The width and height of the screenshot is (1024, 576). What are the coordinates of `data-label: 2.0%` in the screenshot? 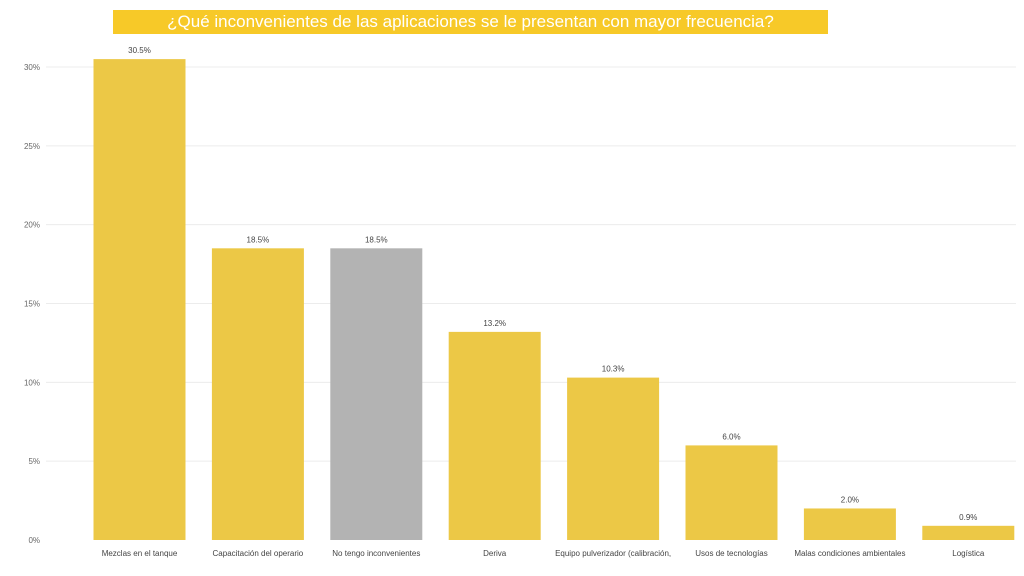 It's located at (850, 499).